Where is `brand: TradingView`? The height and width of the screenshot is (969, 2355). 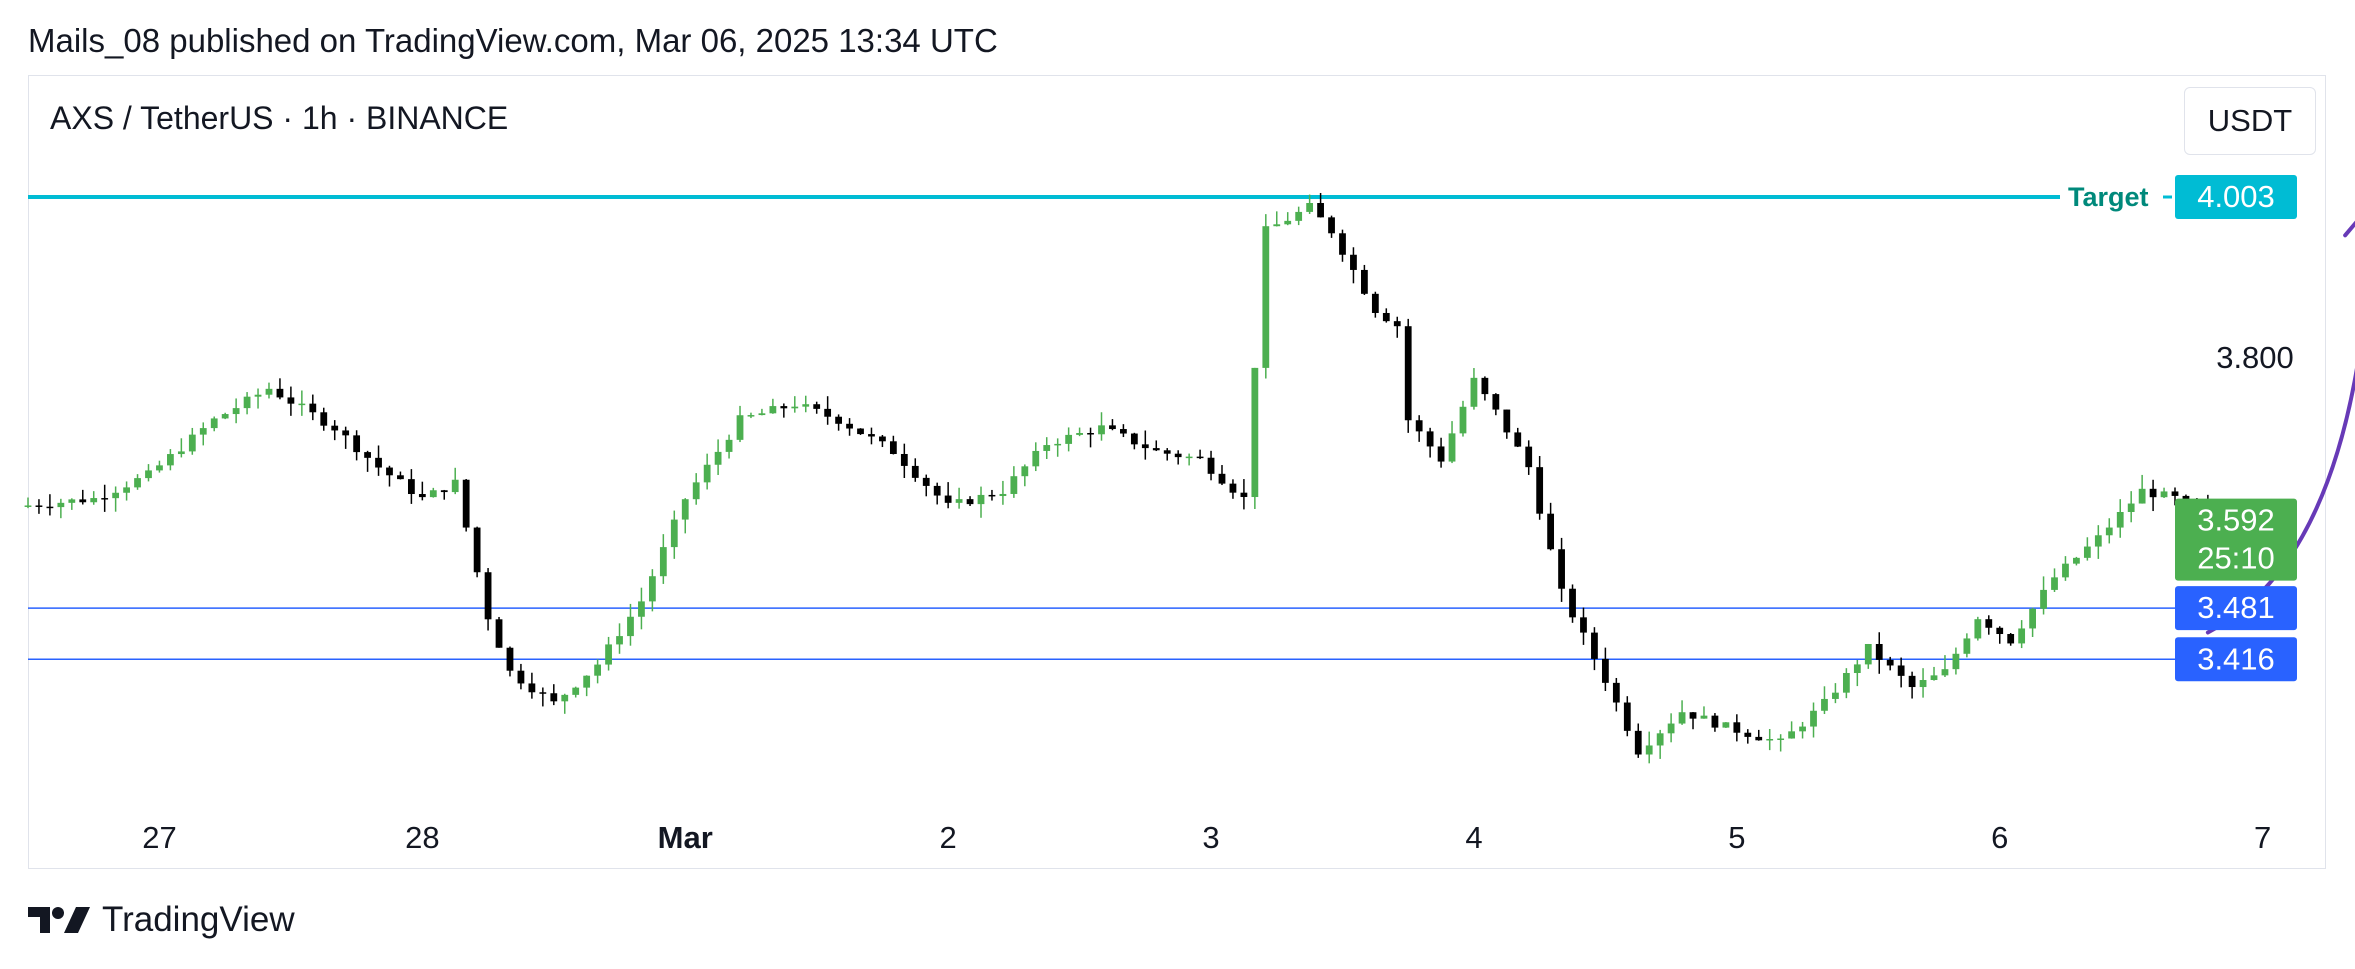 brand: TradingView is located at coordinates (161, 920).